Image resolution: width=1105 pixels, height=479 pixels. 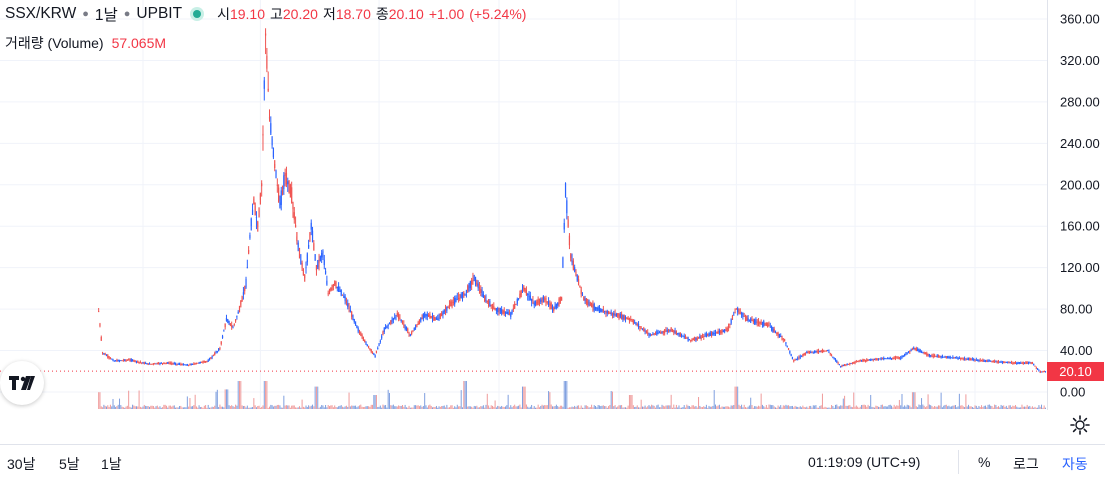 What do you see at coordinates (22, 383) in the screenshot?
I see `tradingview-logo-icon` at bounding box center [22, 383].